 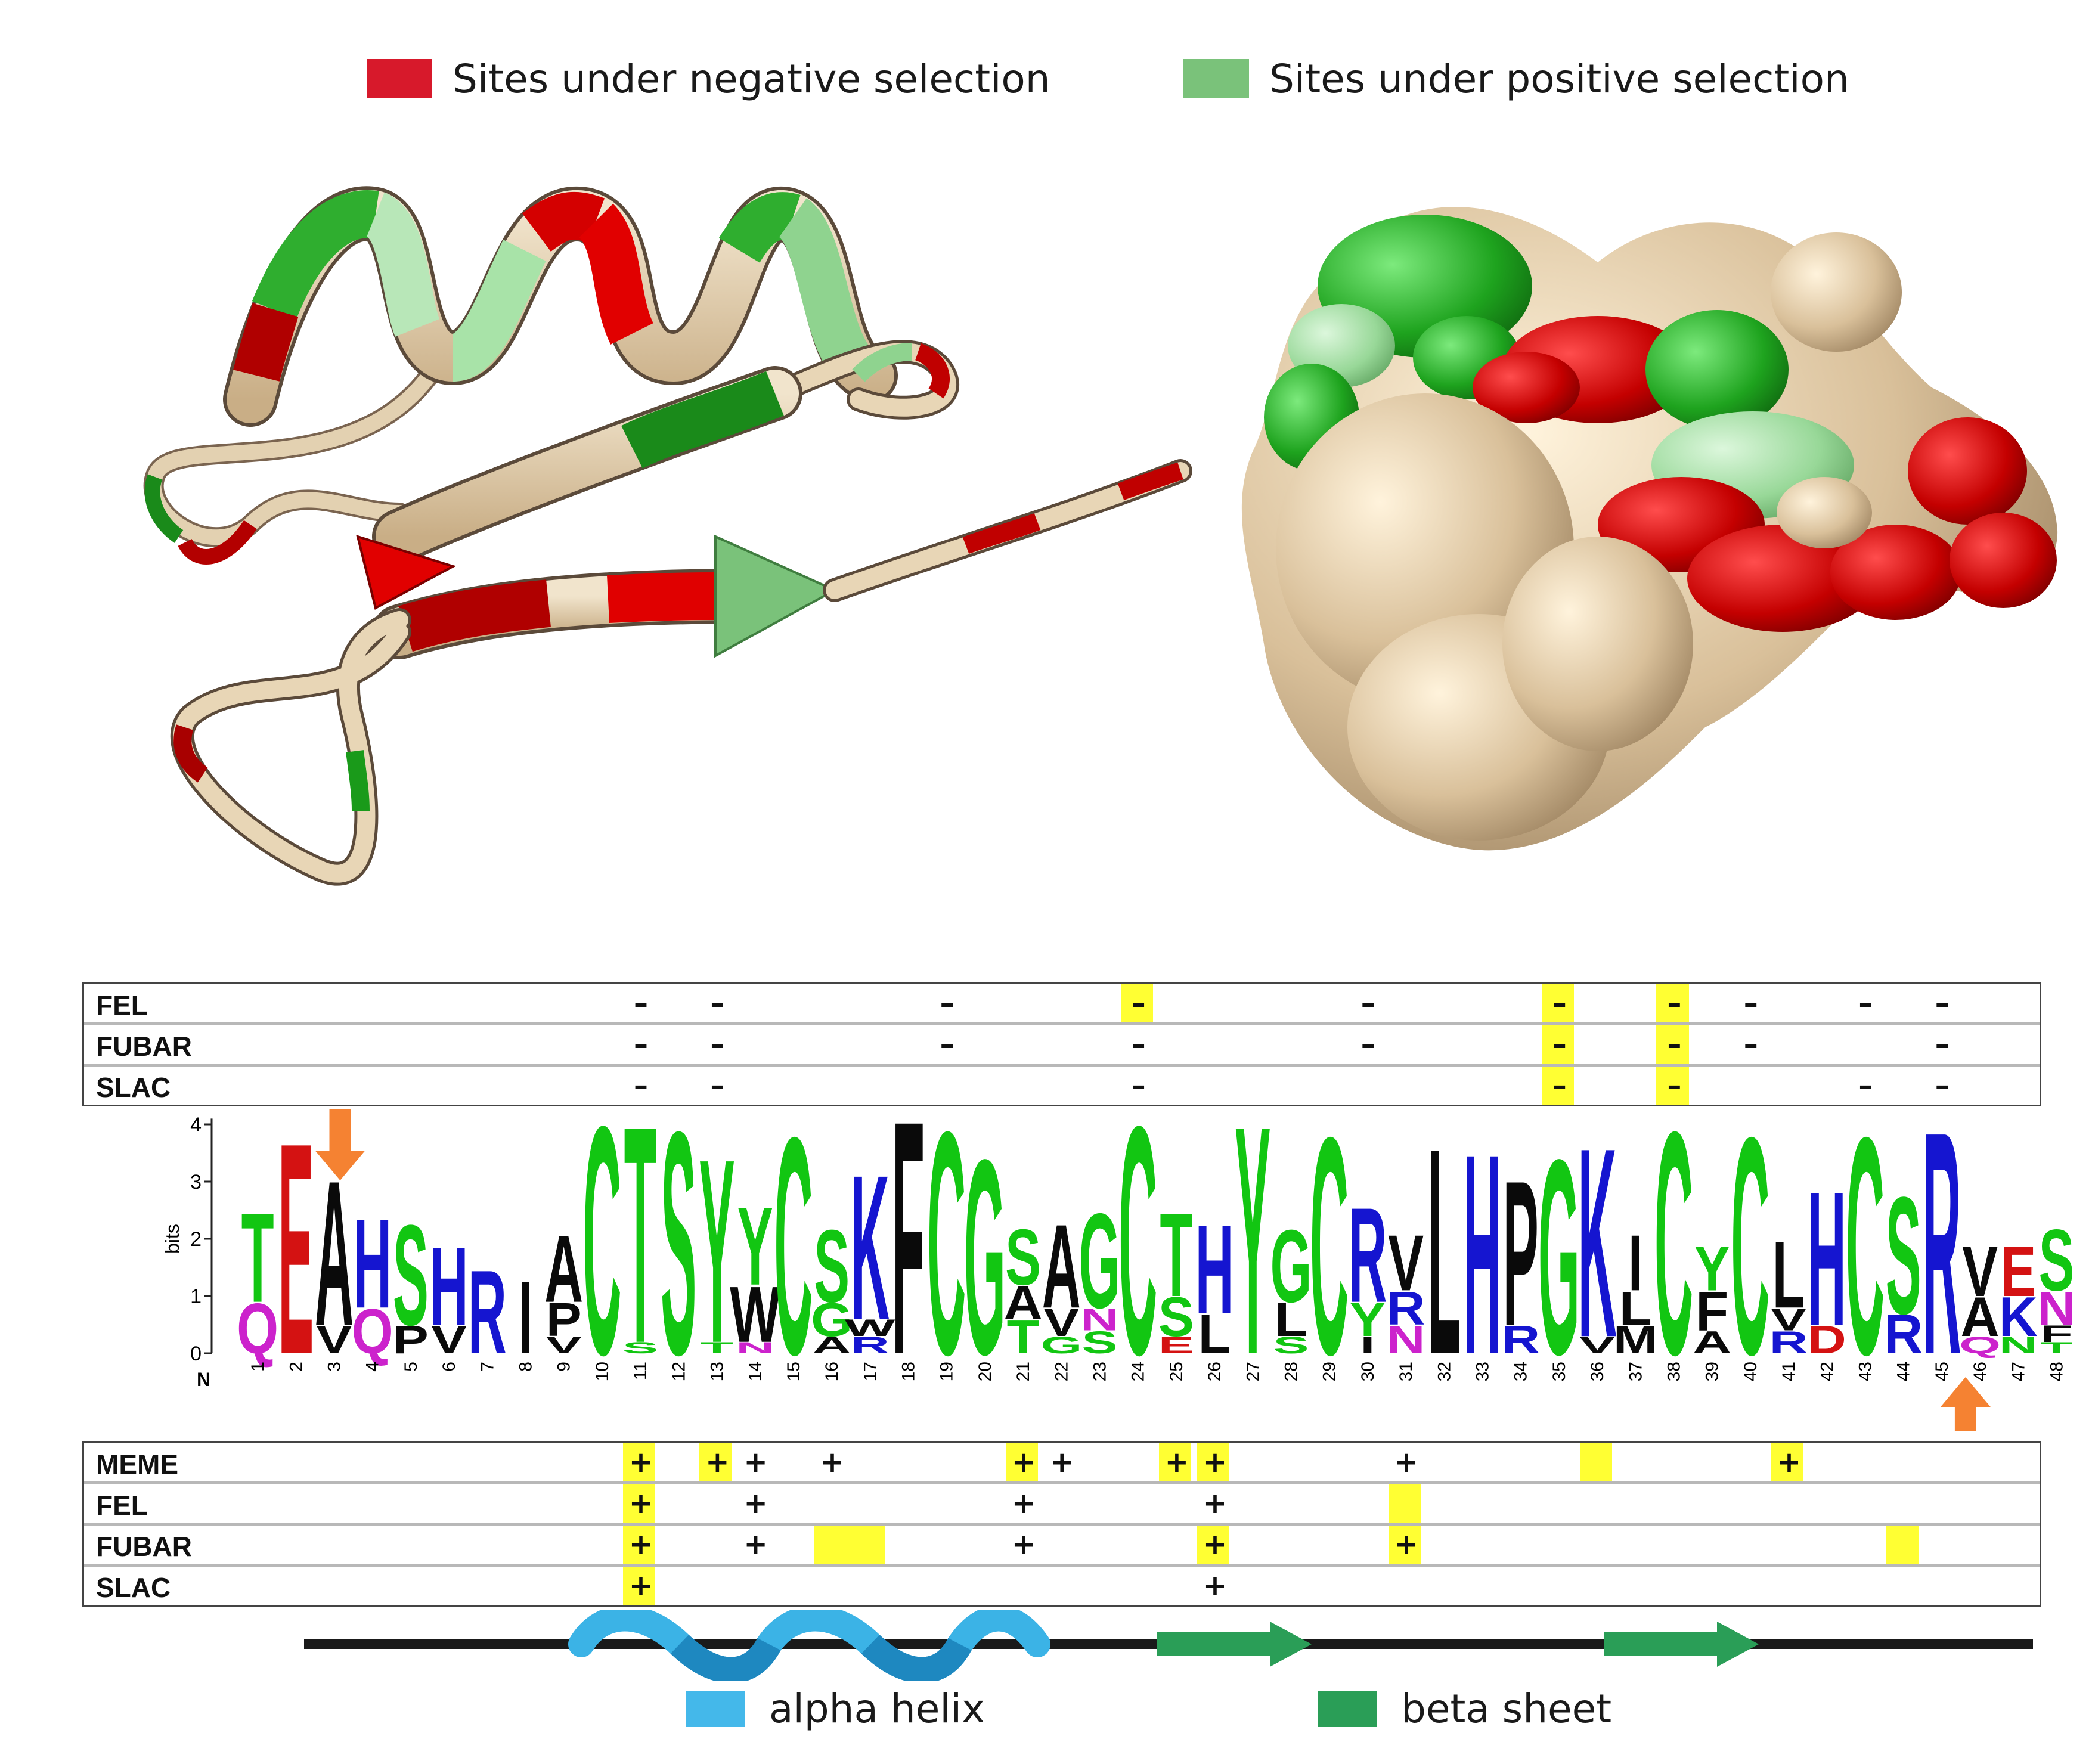 What do you see at coordinates (1062, 1505) in the screenshot?
I see `positive-row: FEL + + + +` at bounding box center [1062, 1505].